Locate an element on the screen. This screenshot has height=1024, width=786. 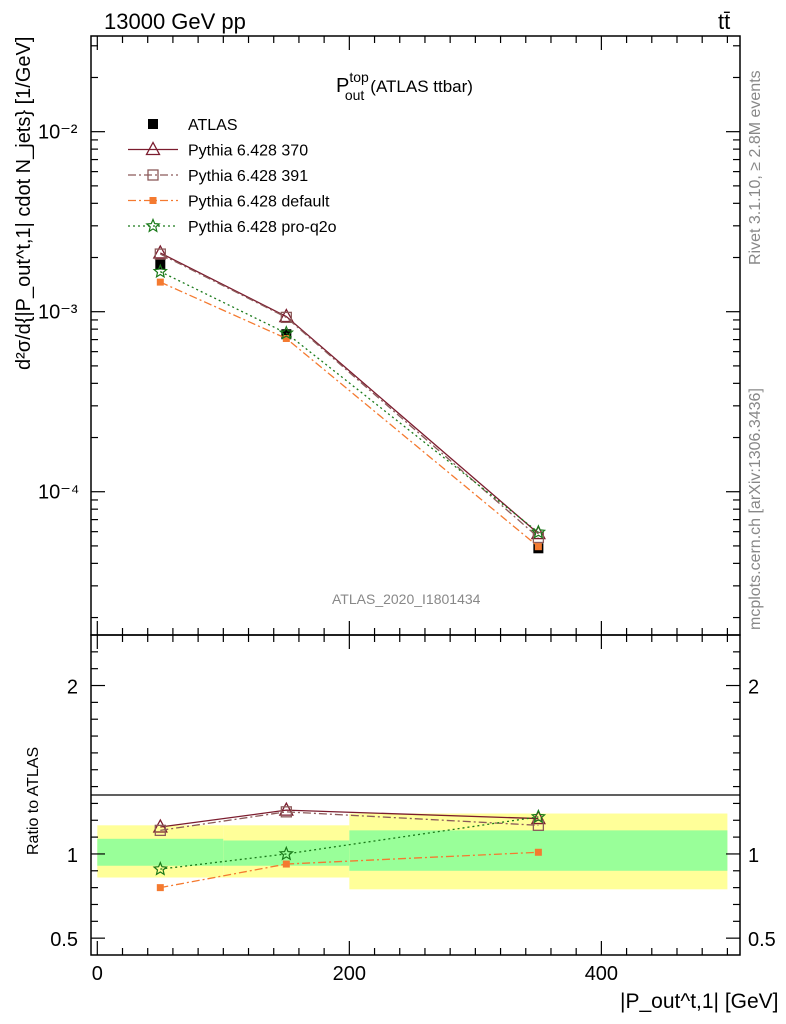
x-tick-labels: 0 200 400 is located at coordinates (355, 974).